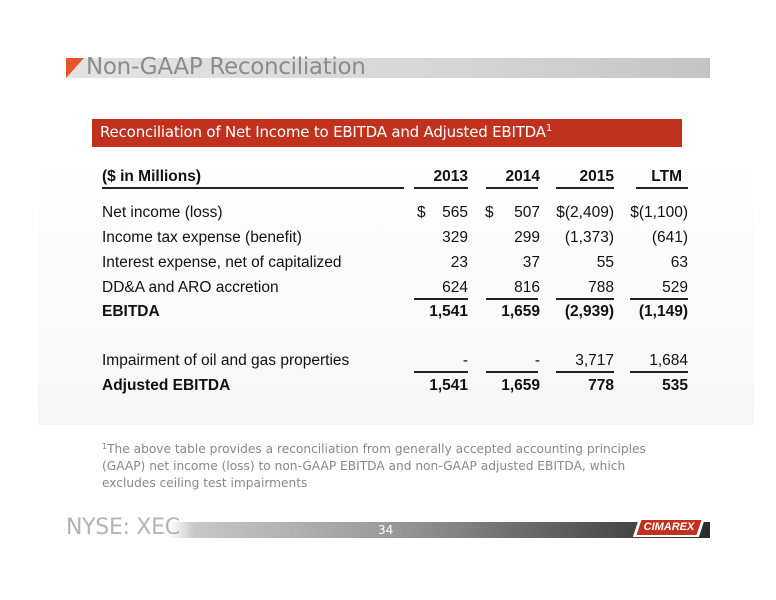 The height and width of the screenshot is (600, 776). What do you see at coordinates (668, 360) in the screenshot?
I see `cell-value: 1,684` at bounding box center [668, 360].